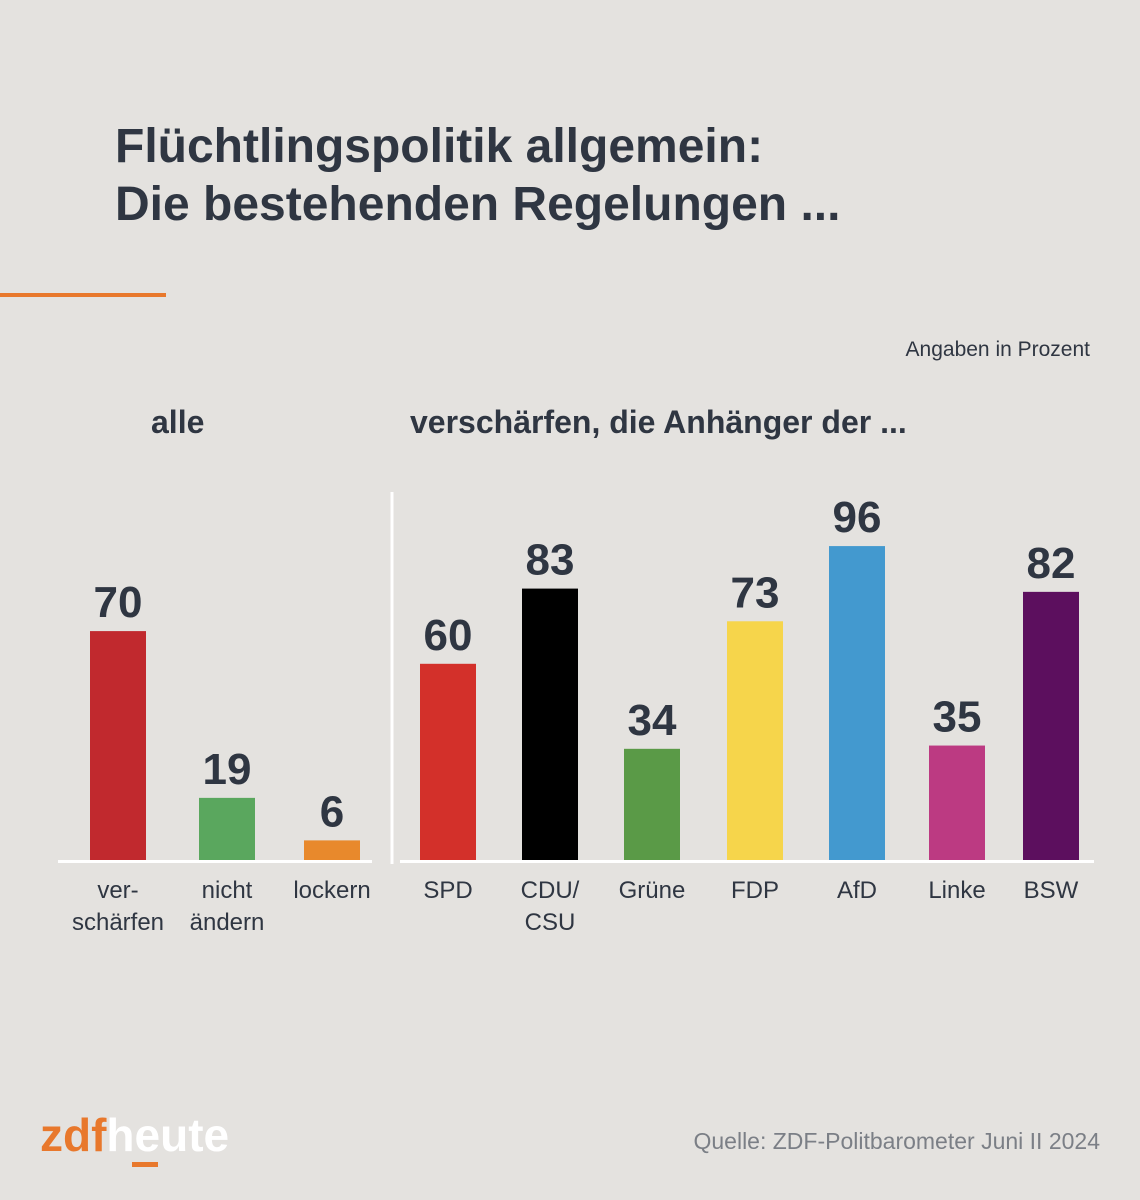 This screenshot has width=1140, height=1200. Describe the element at coordinates (857, 890) in the screenshot. I see `category-label-parteien-4: AfD` at that location.